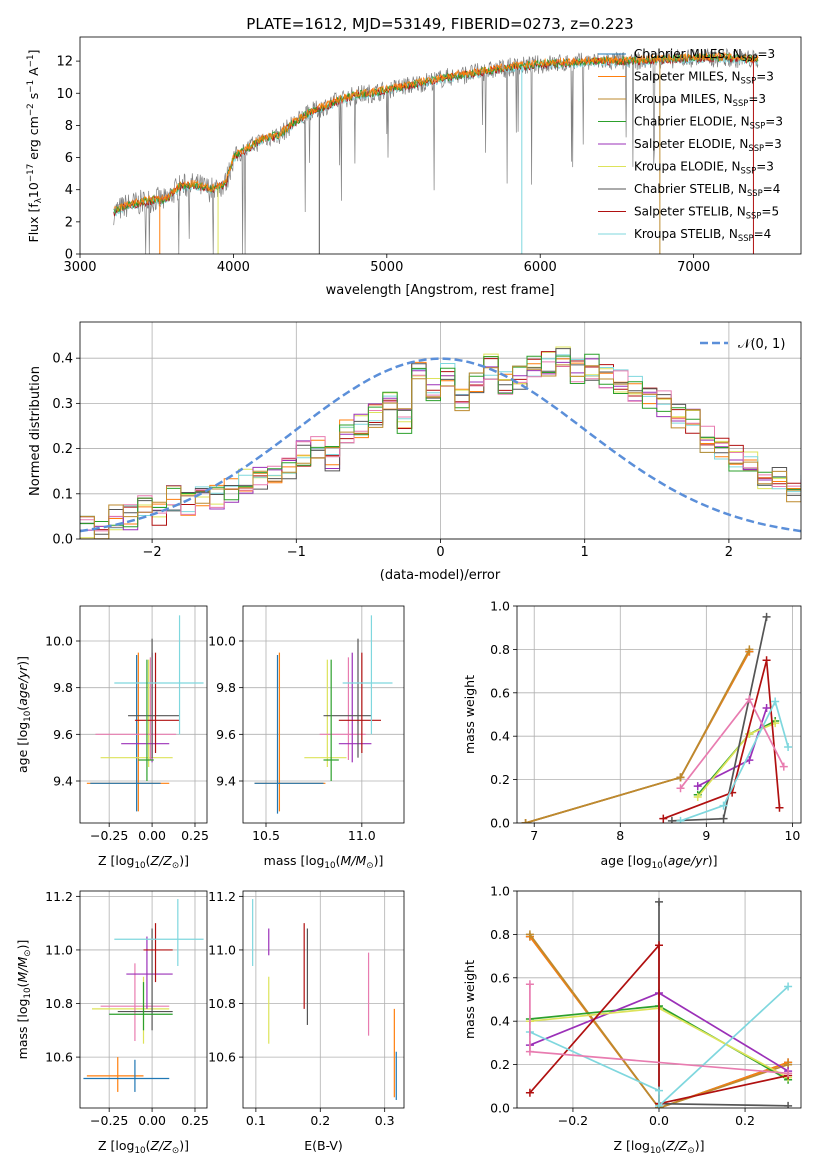 The image size is (819, 1170). Describe the element at coordinates (690, 212) in the screenshot. I see `label-part: Salpeter STELIB, N` at that location.